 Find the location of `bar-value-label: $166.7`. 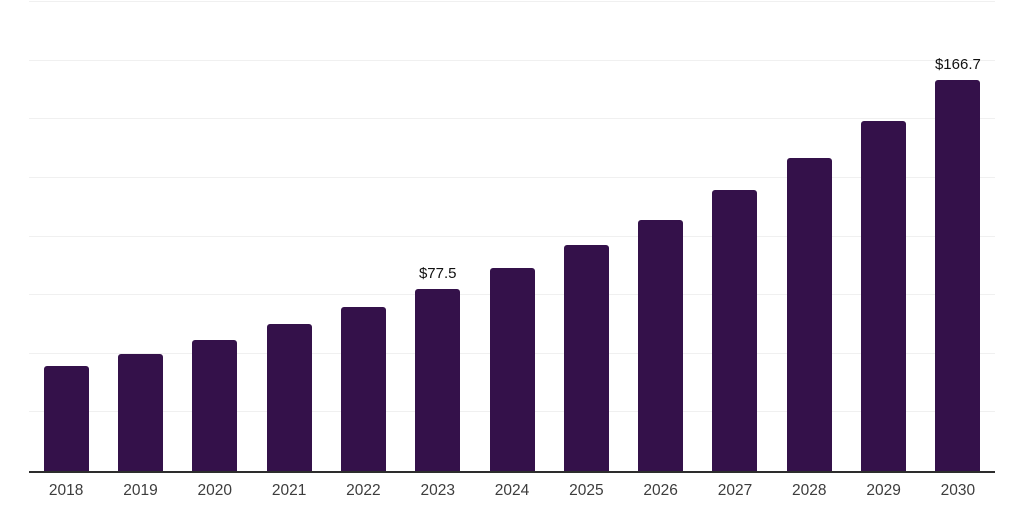

bar-value-label: $166.7 is located at coordinates (957, 65).